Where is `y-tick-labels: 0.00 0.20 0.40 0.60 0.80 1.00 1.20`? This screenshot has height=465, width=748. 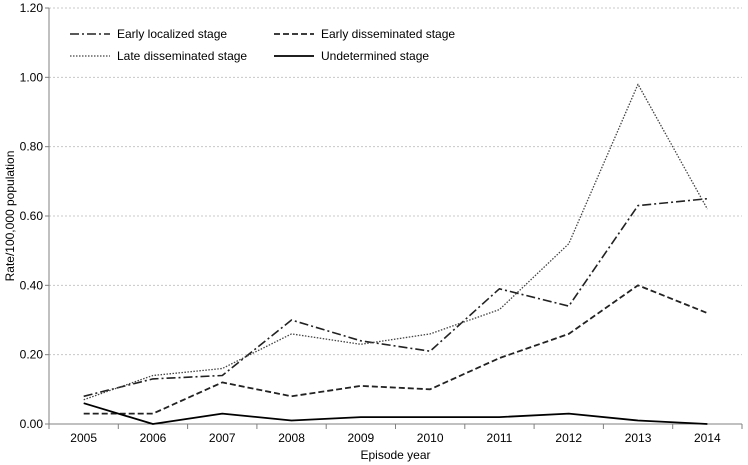 y-tick-labels: 0.00 0.20 0.40 0.60 0.80 1.00 1.20 is located at coordinates (34, 216).